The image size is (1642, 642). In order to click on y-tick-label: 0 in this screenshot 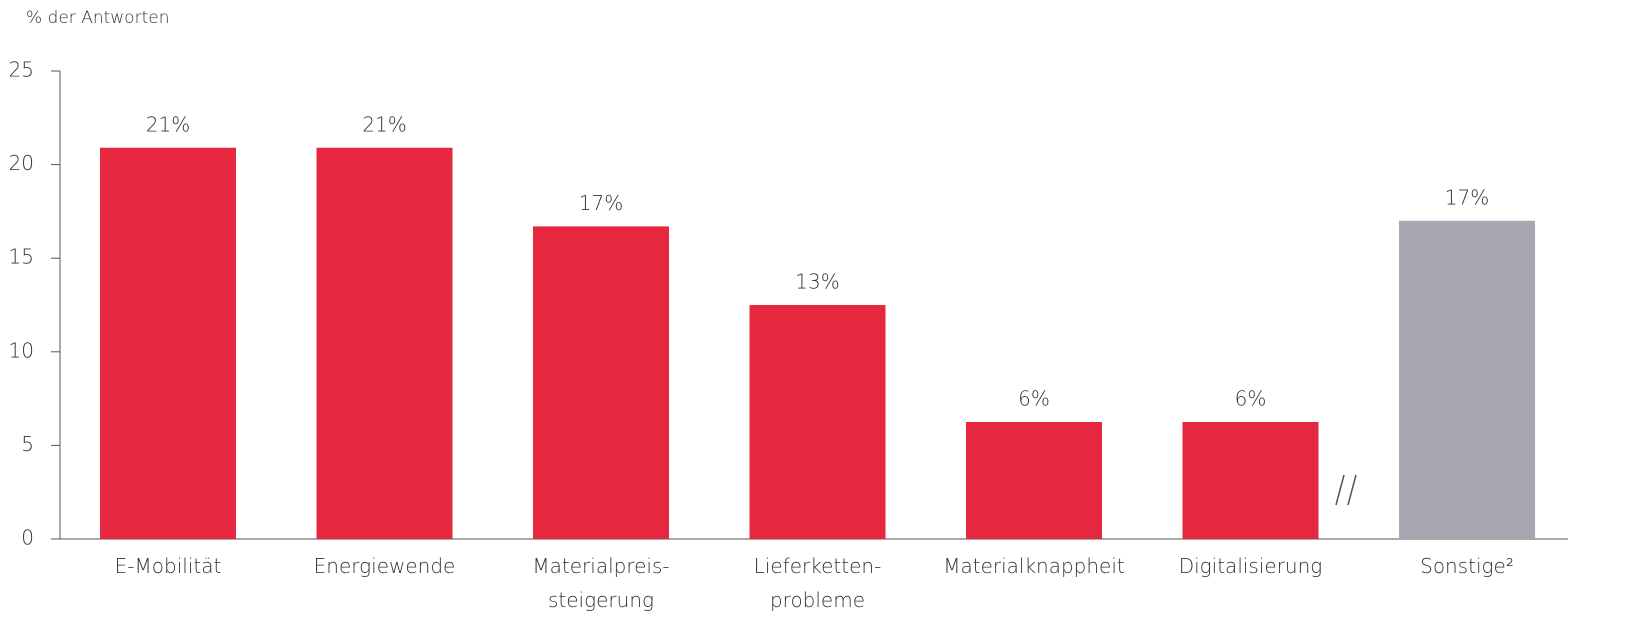, I will do `click(27, 538)`.